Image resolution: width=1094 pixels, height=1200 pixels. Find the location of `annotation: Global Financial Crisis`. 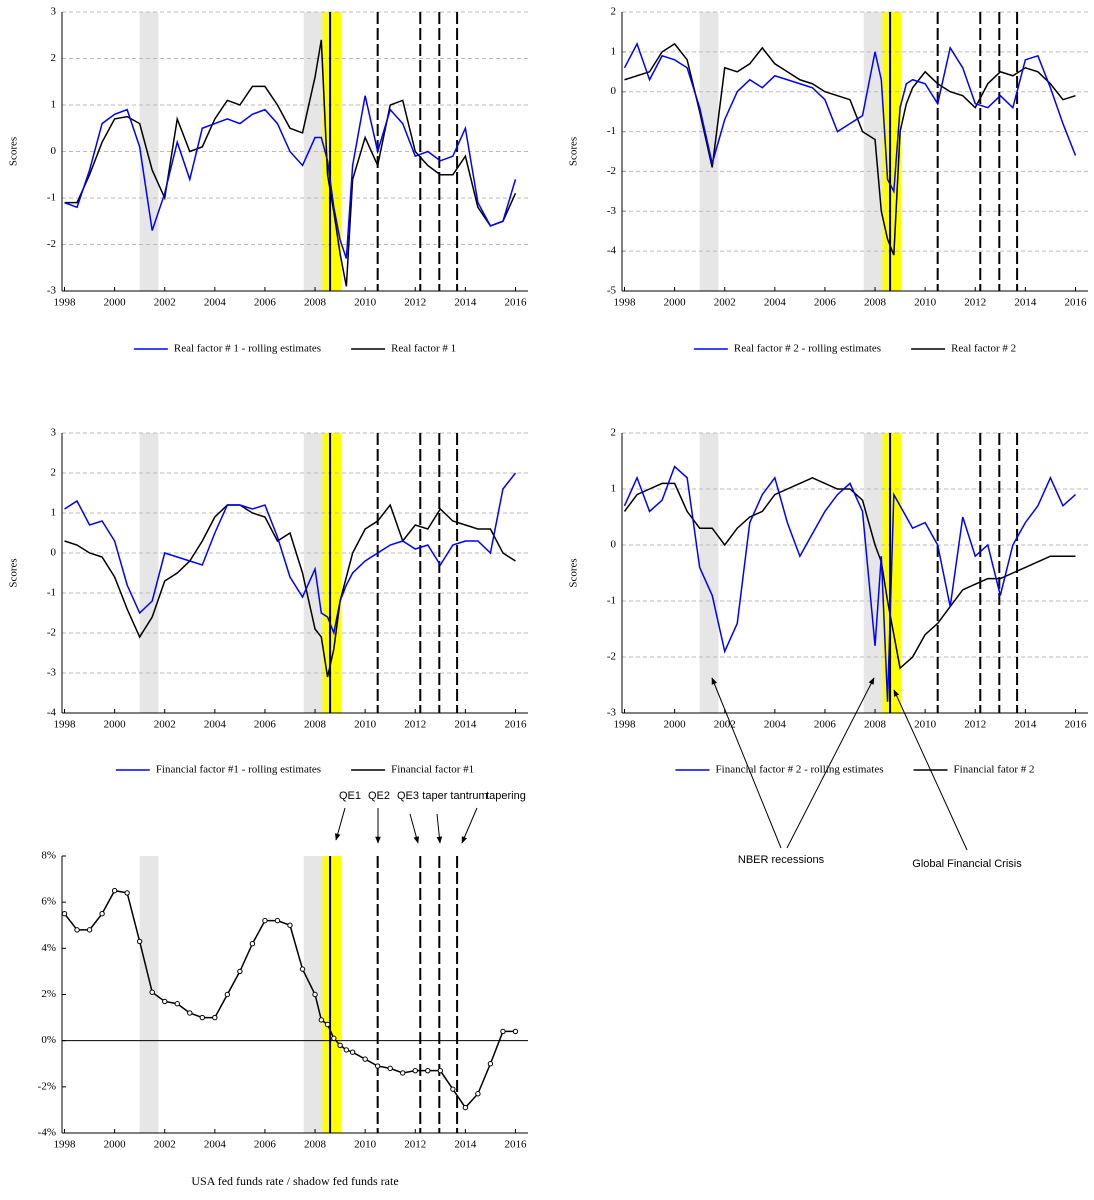

annotation: Global Financial Crisis is located at coordinates (967, 864).